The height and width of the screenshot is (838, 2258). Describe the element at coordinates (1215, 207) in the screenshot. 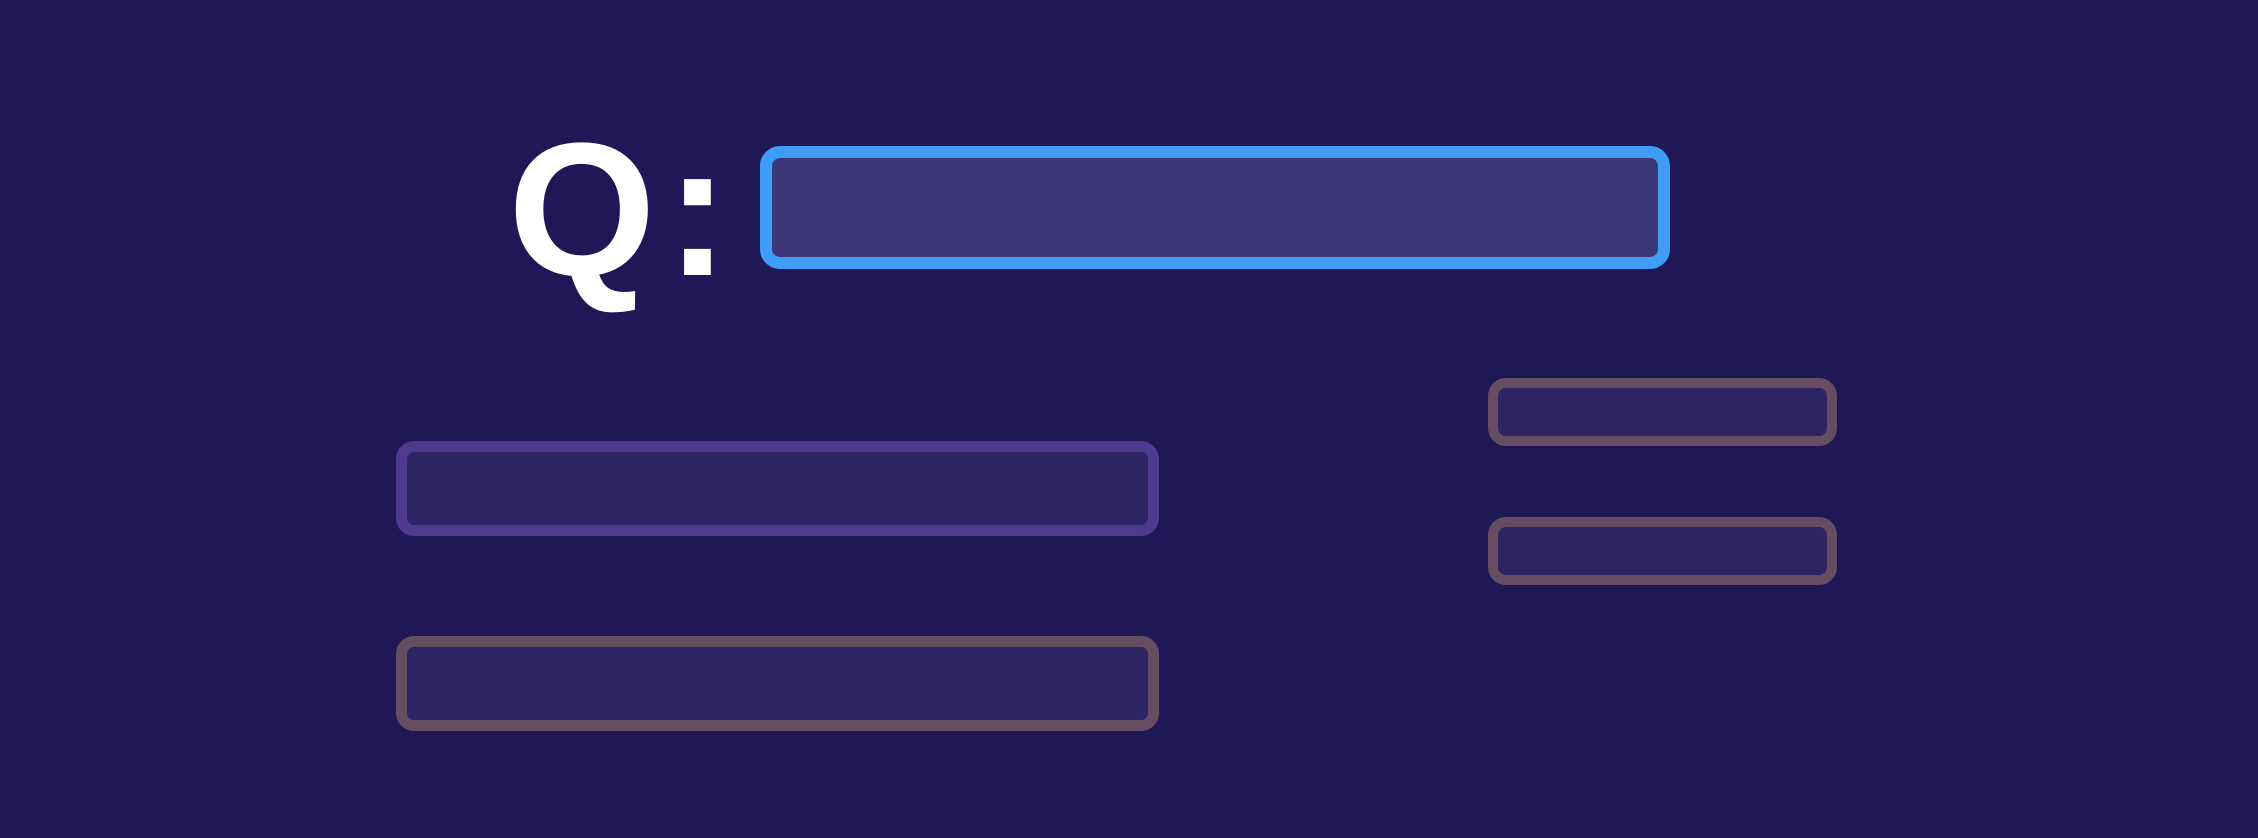

I see `question-field` at that location.